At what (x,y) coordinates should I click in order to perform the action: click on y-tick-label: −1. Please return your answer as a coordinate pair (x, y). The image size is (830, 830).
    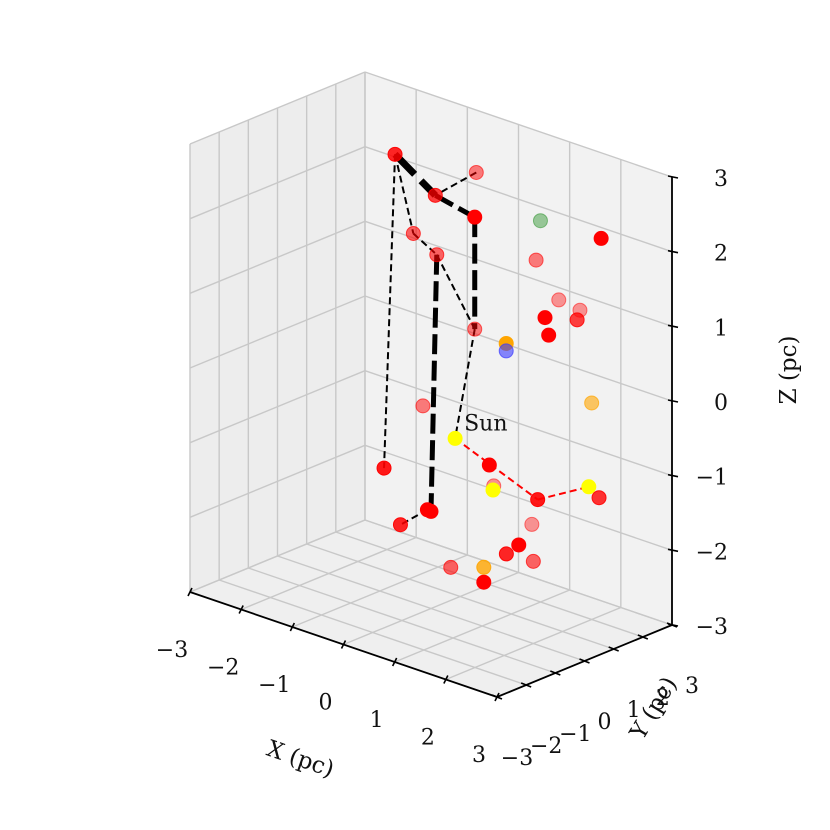
    Looking at the image, I should click on (575, 734).